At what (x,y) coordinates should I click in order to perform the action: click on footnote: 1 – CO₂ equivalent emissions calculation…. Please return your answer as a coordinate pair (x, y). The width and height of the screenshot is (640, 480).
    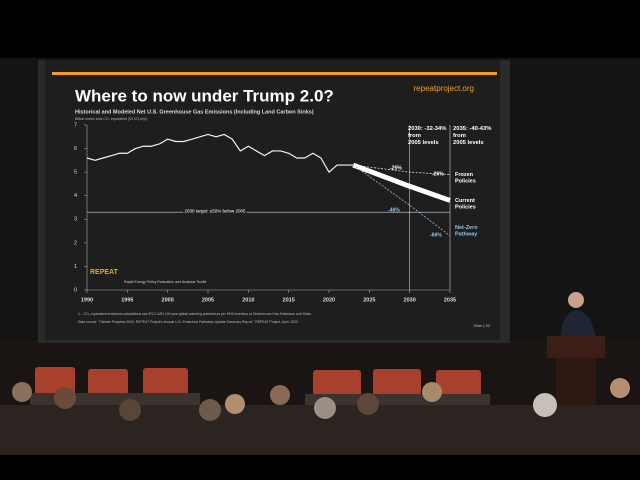
    Looking at the image, I should click on (195, 314).